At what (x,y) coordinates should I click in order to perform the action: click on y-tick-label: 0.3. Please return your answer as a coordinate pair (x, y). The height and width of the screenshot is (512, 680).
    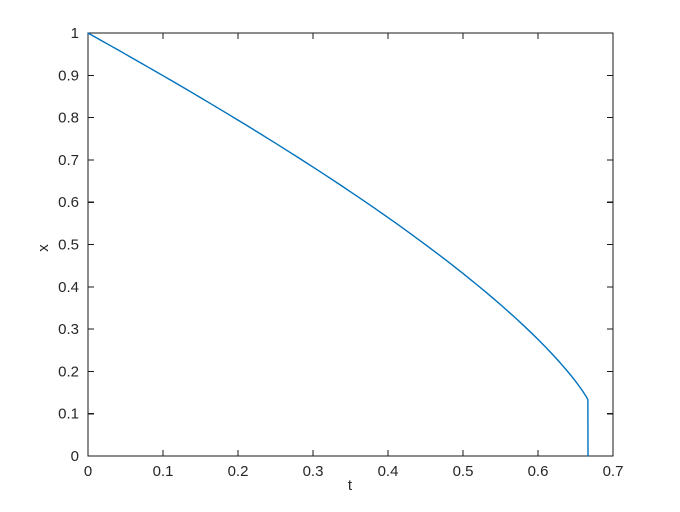
    Looking at the image, I should click on (68, 329).